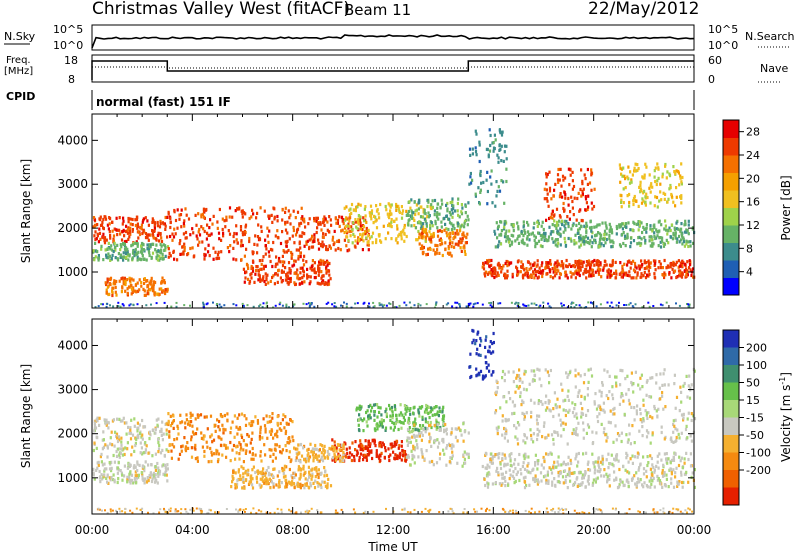 The width and height of the screenshot is (800, 554). What do you see at coordinates (71, 79) in the screenshot?
I see `freq-tick-left-low: 8` at bounding box center [71, 79].